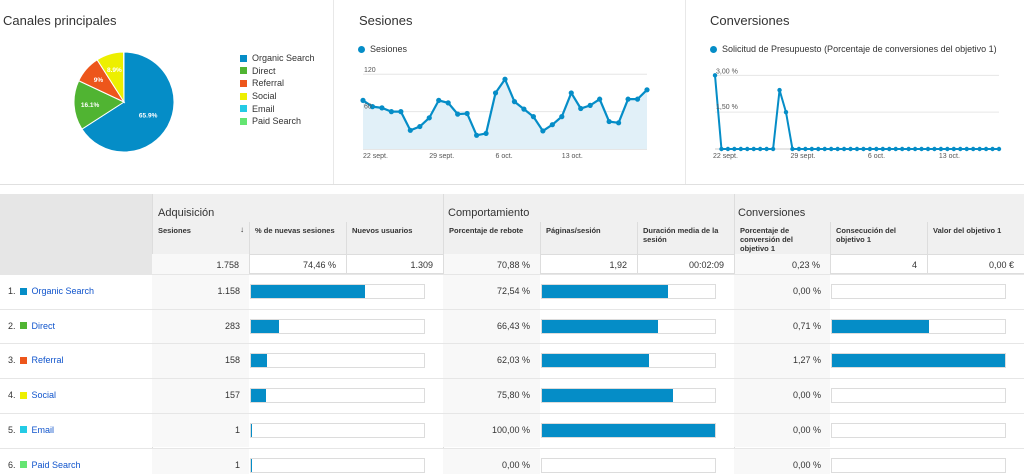  What do you see at coordinates (277, 121) in the screenshot?
I see `legend-item: Paid Search` at bounding box center [277, 121].